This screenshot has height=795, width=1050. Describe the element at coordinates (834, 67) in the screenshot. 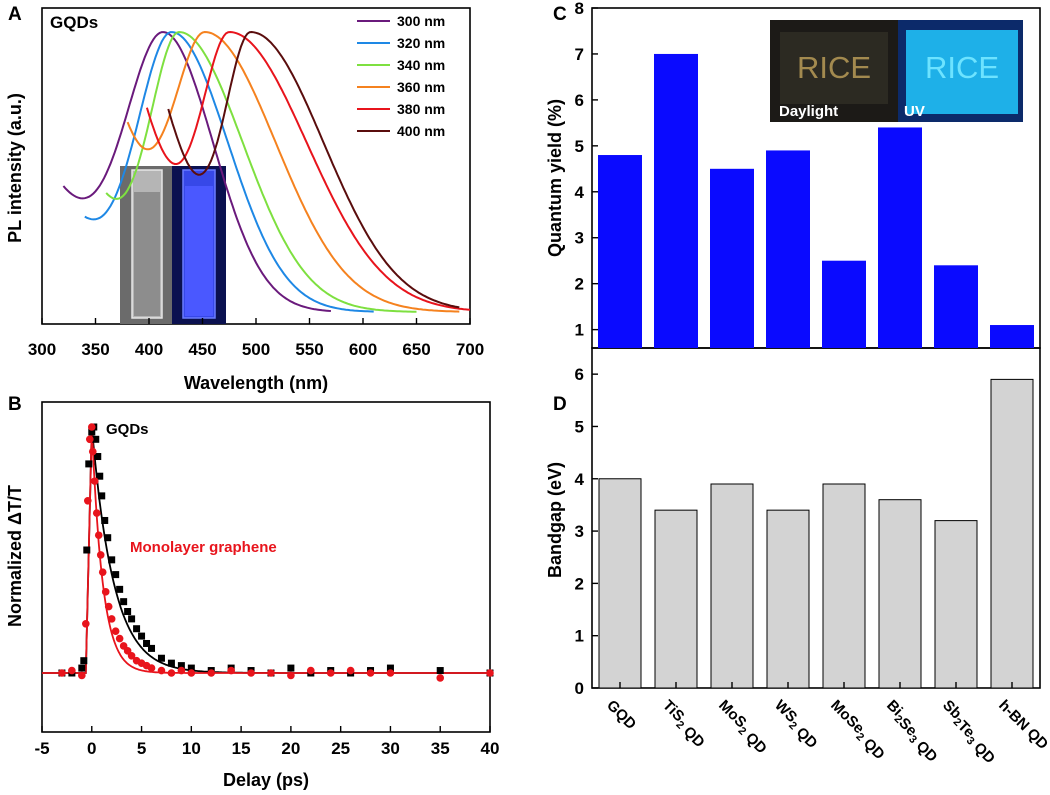

I see `daylight-rice-text: RICE` at that location.